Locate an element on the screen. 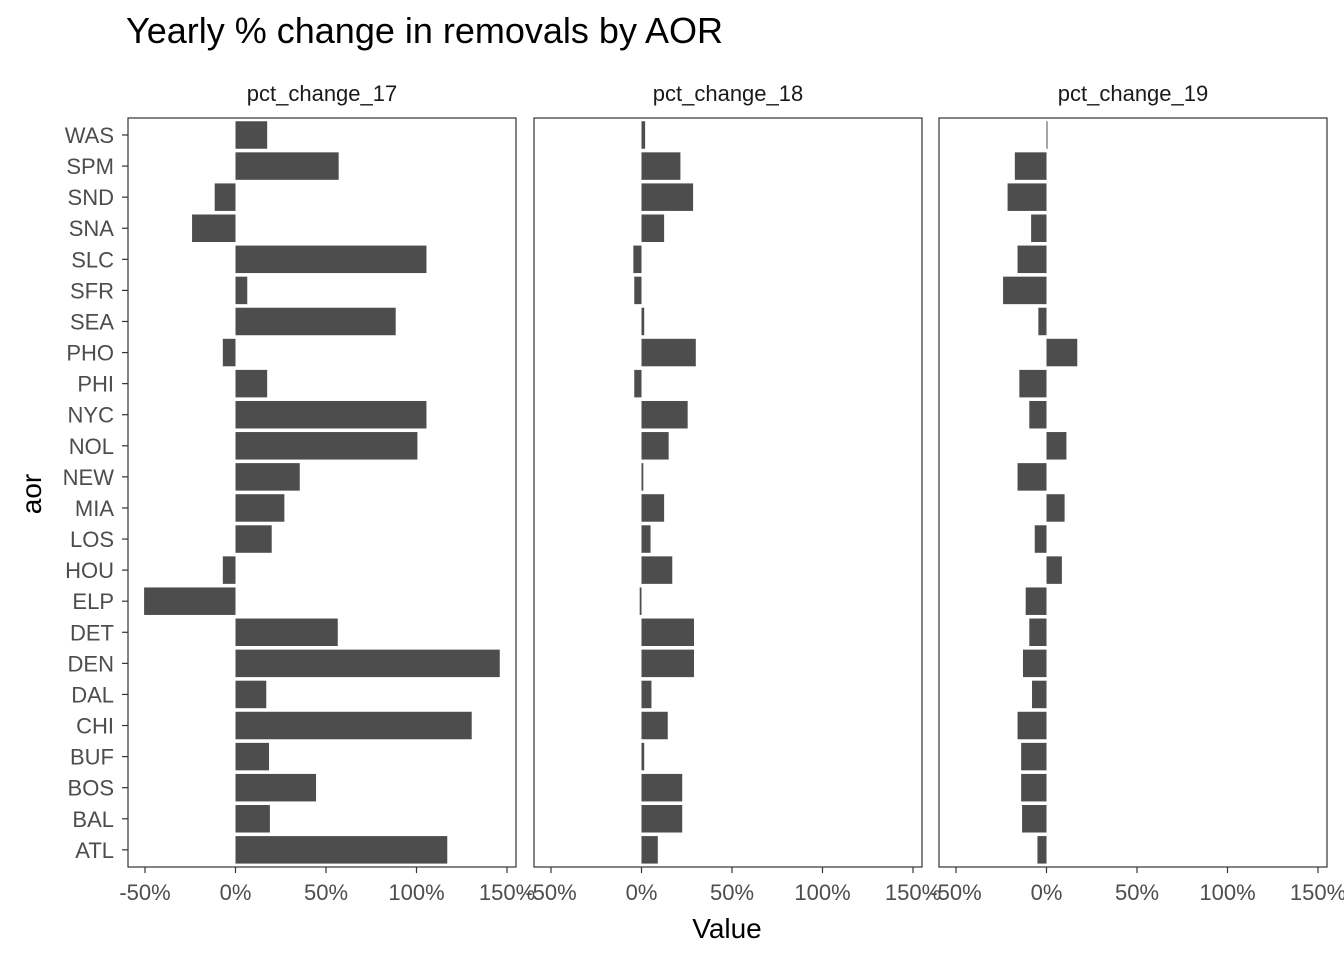 This screenshot has width=1344, height=960. bar-pct_change_17-HOU is located at coordinates (229, 570).